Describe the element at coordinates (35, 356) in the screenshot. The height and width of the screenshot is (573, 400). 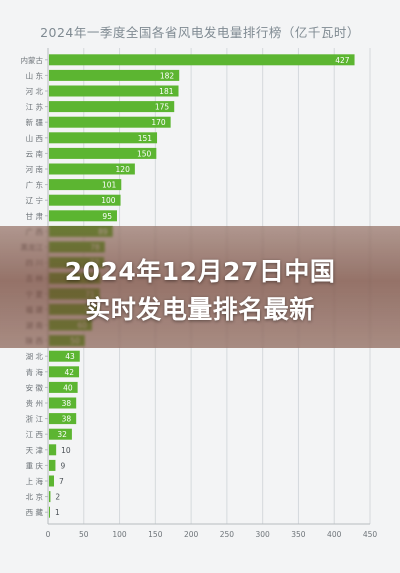
I see `category-label: 湖 北` at that location.